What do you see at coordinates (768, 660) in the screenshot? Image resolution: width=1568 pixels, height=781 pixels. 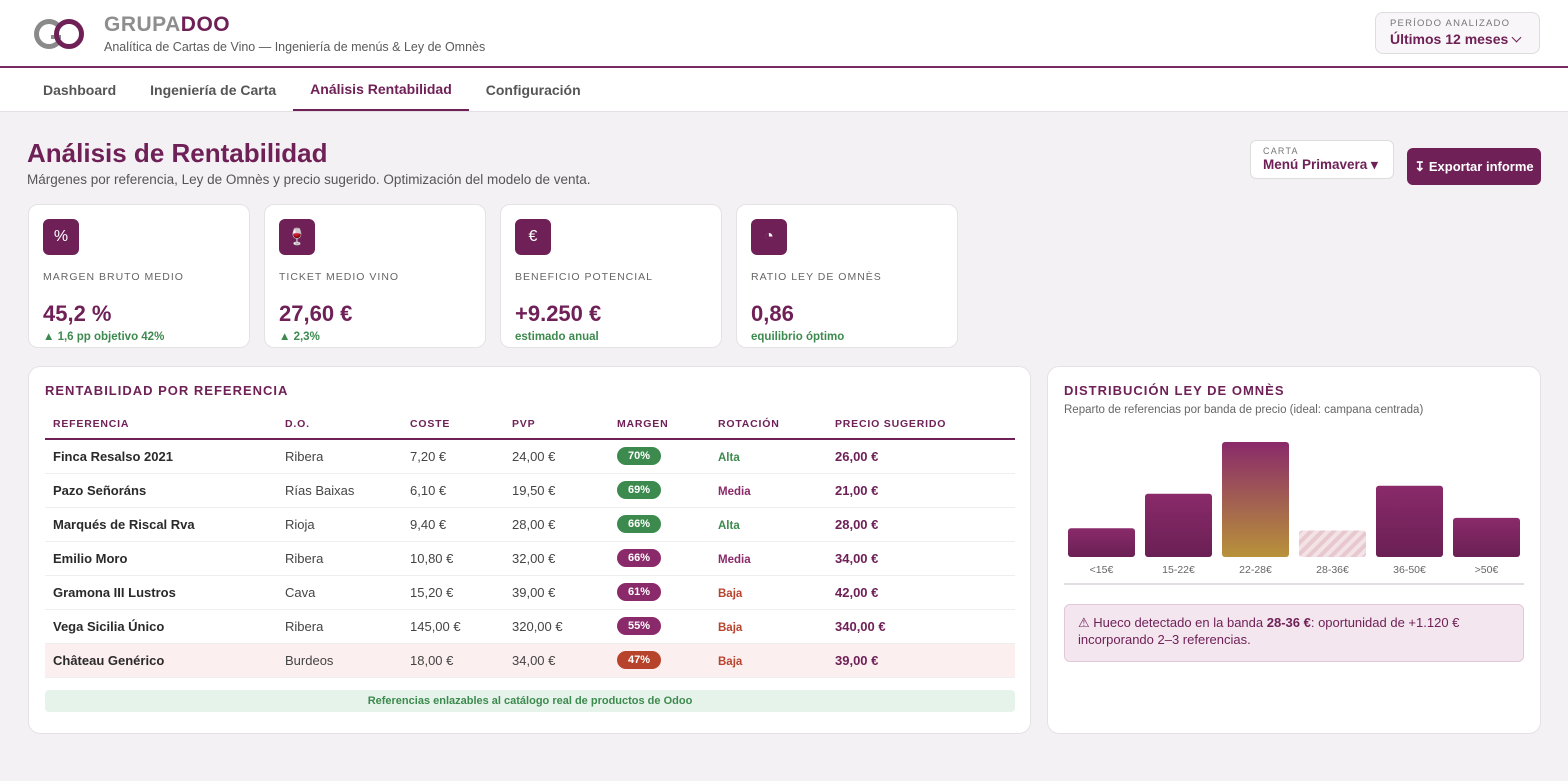 I see `cell-rotacion: Baja` at bounding box center [768, 660].